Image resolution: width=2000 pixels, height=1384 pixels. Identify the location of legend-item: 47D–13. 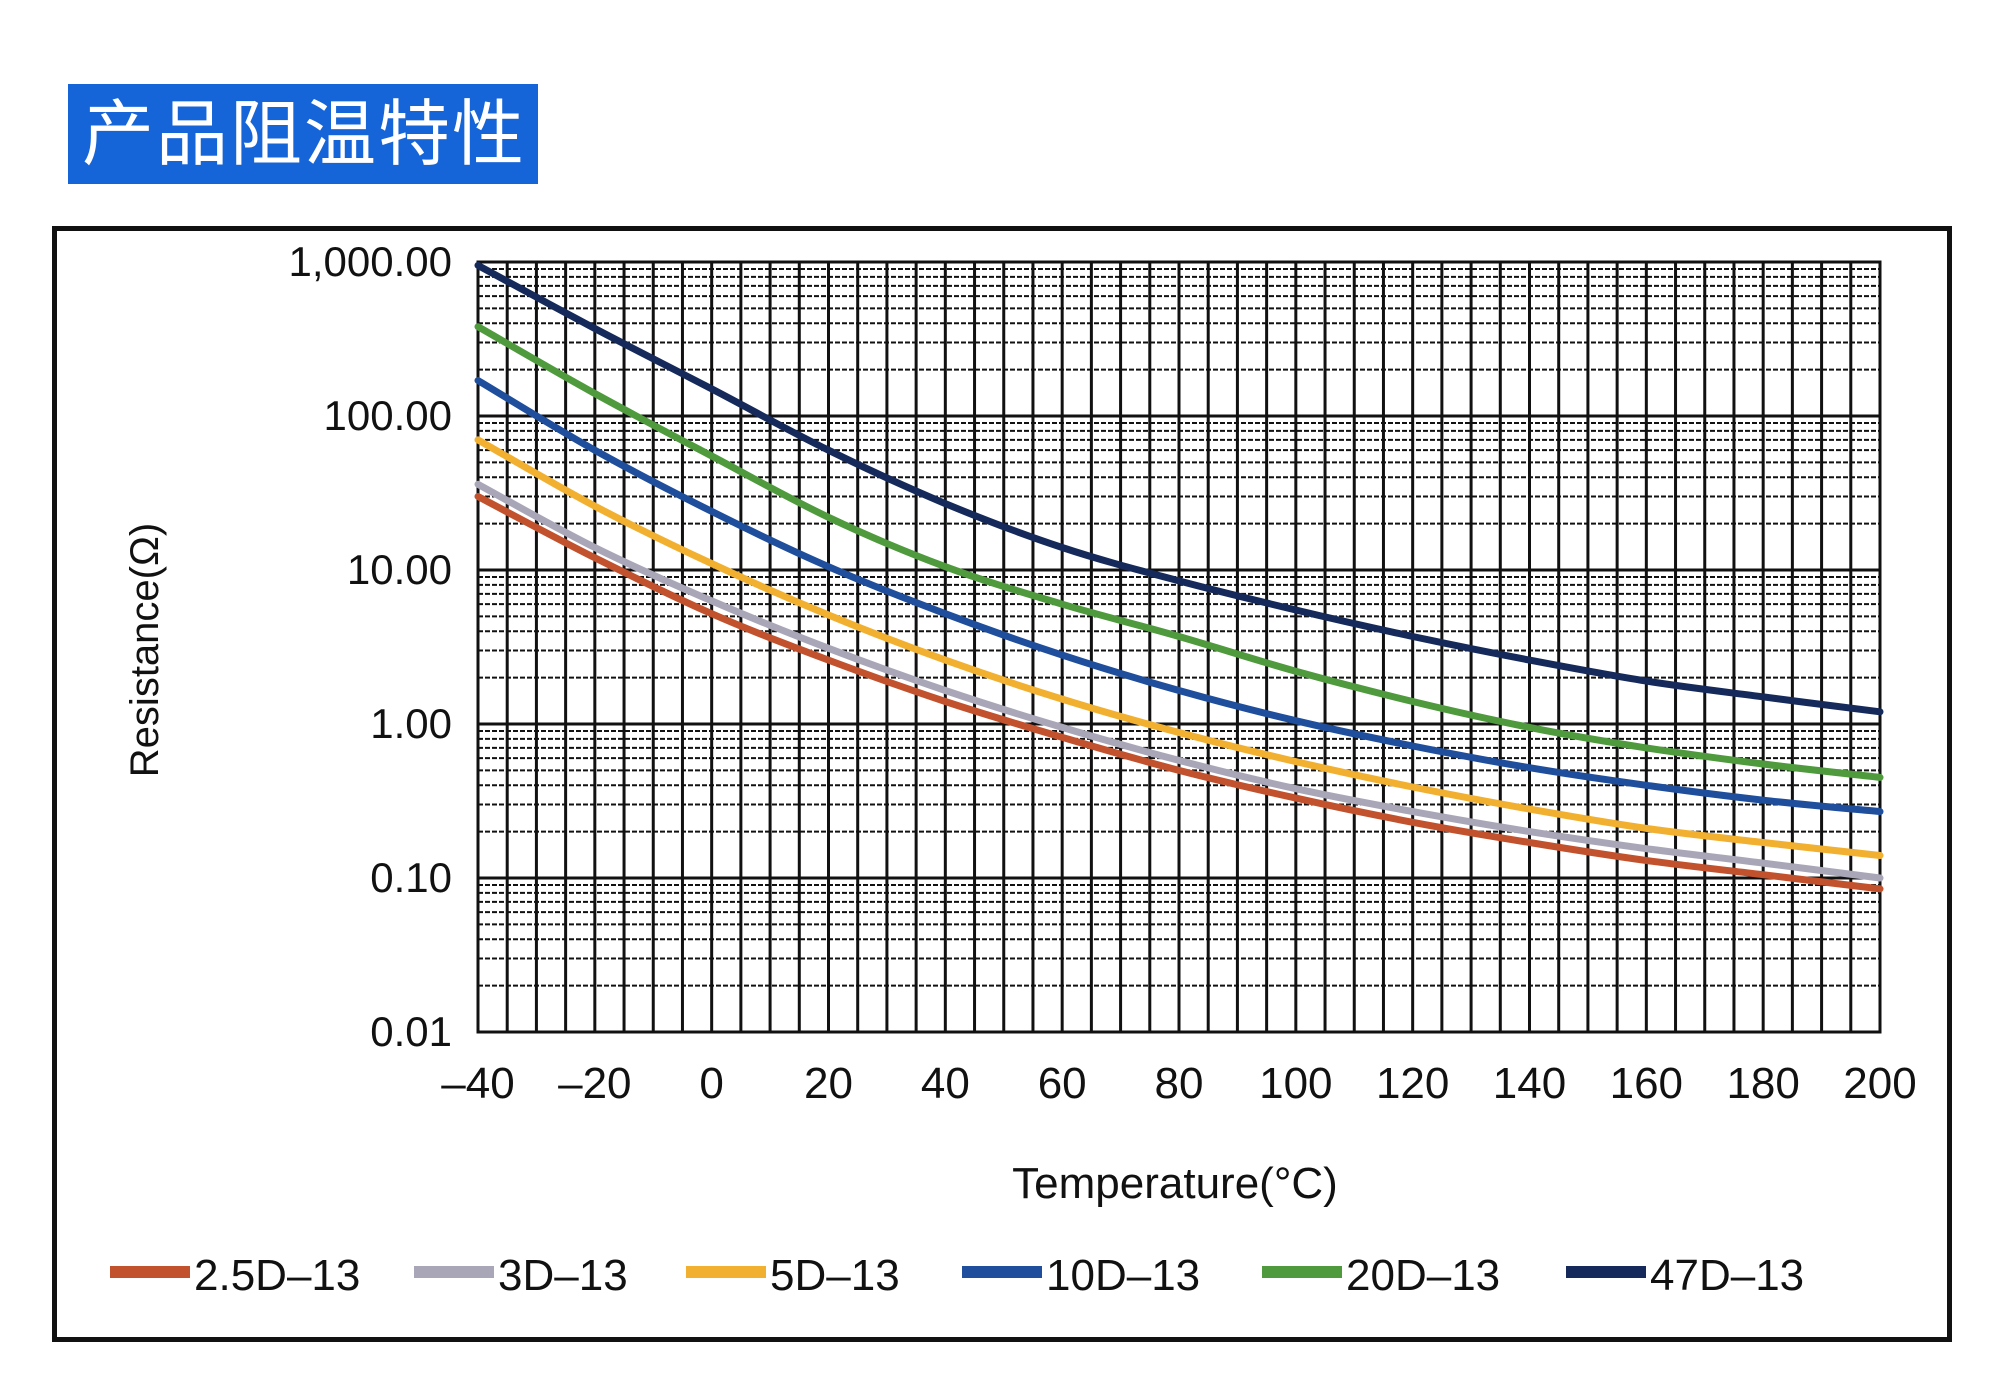
(1685, 1275).